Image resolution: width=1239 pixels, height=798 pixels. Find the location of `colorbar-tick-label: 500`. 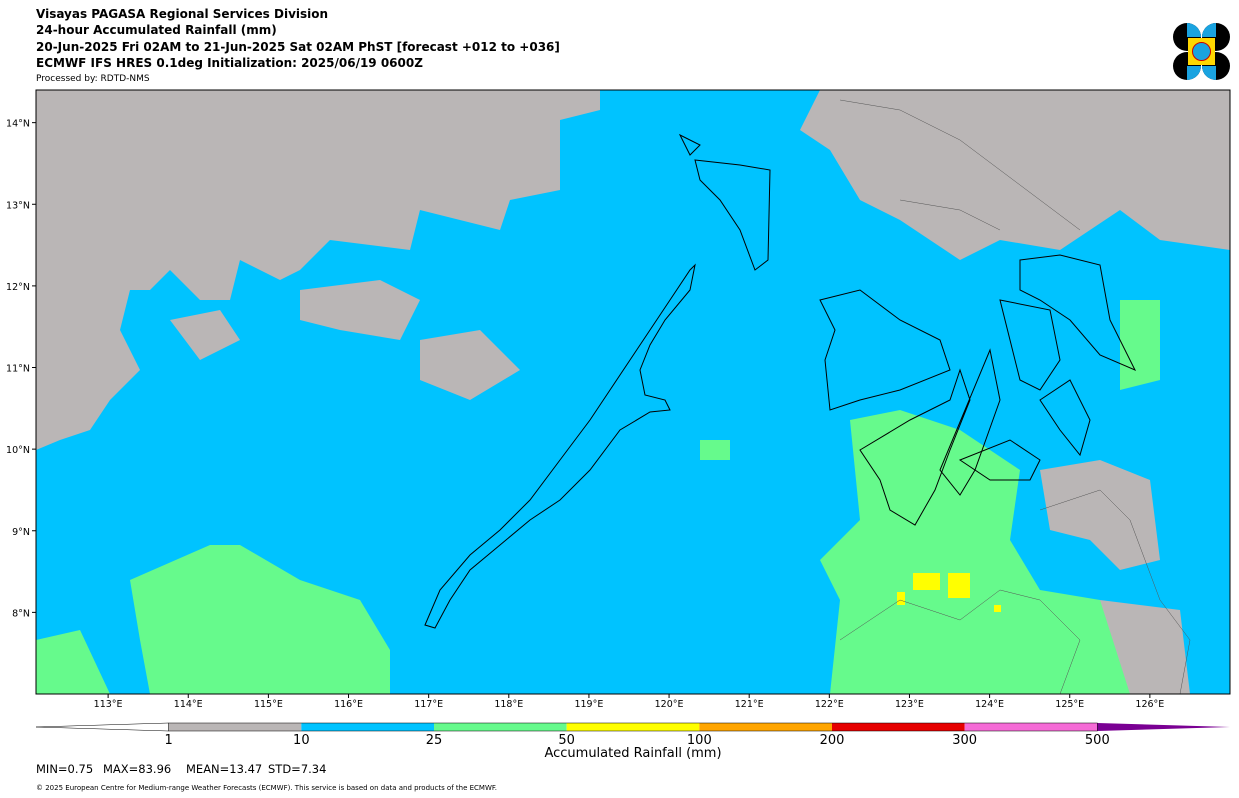

colorbar-tick-label: 500 is located at coordinates (1097, 740).